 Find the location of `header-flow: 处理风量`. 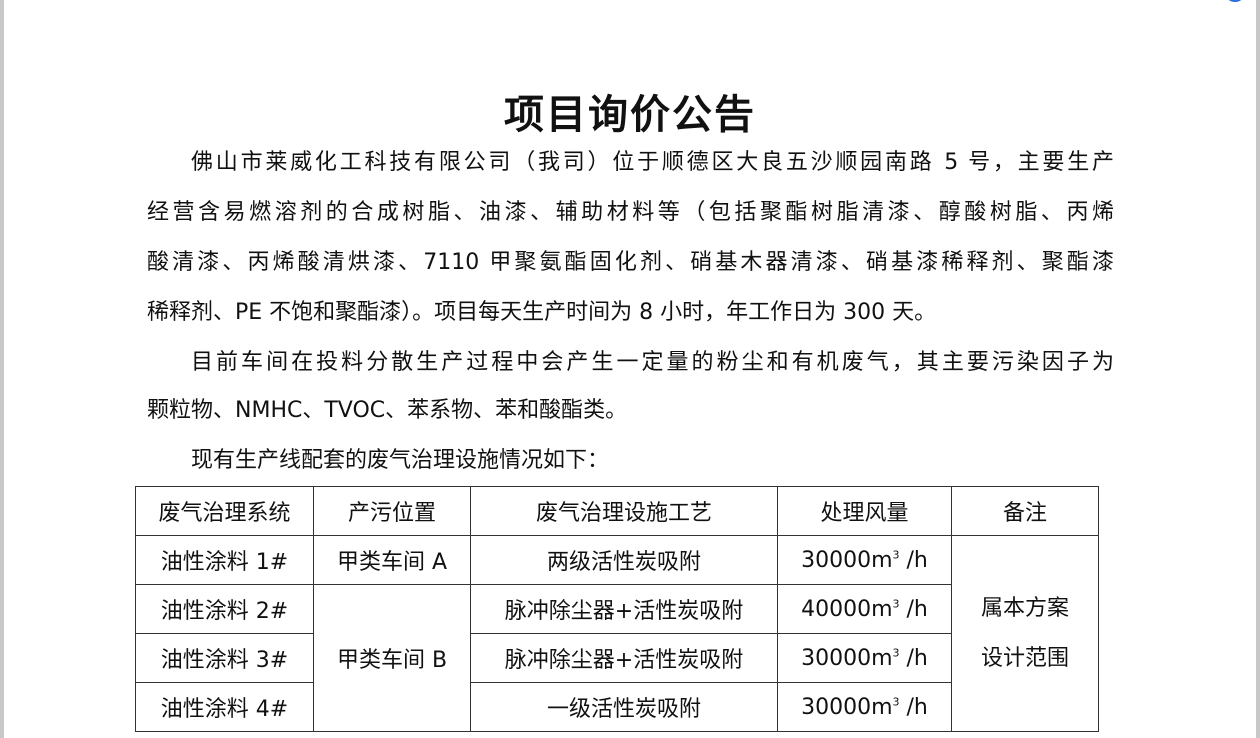

header-flow: 处理风量 is located at coordinates (864, 511).